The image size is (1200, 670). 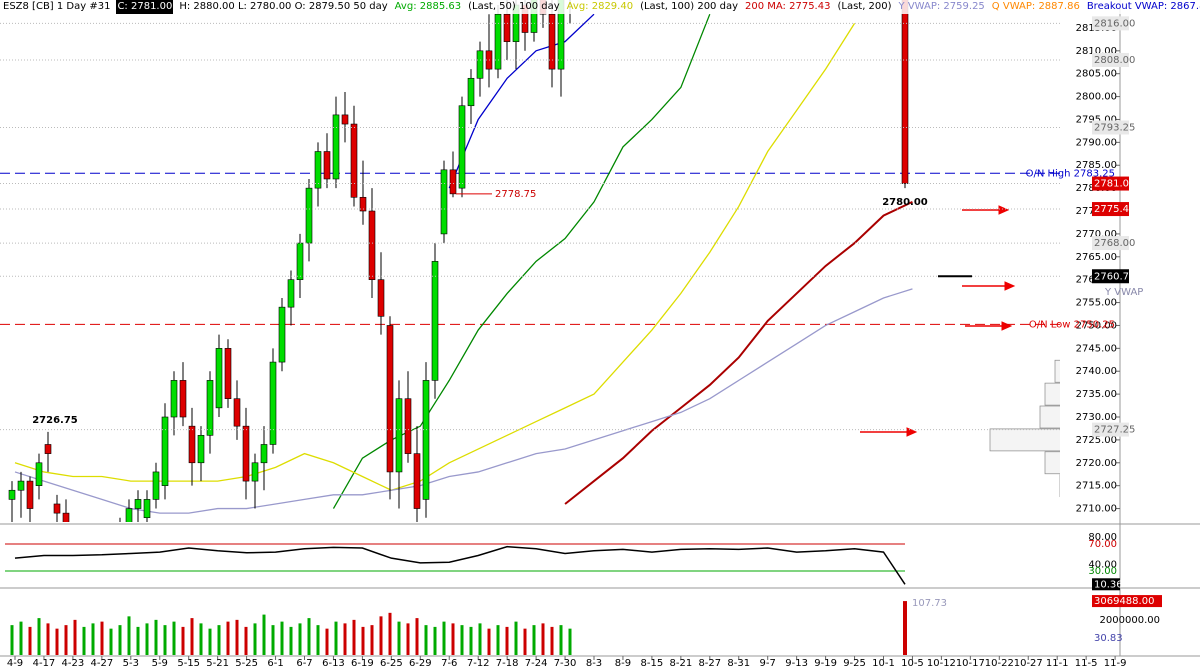 I want to click on volume-label: 30.83, so click(x=1108, y=638).